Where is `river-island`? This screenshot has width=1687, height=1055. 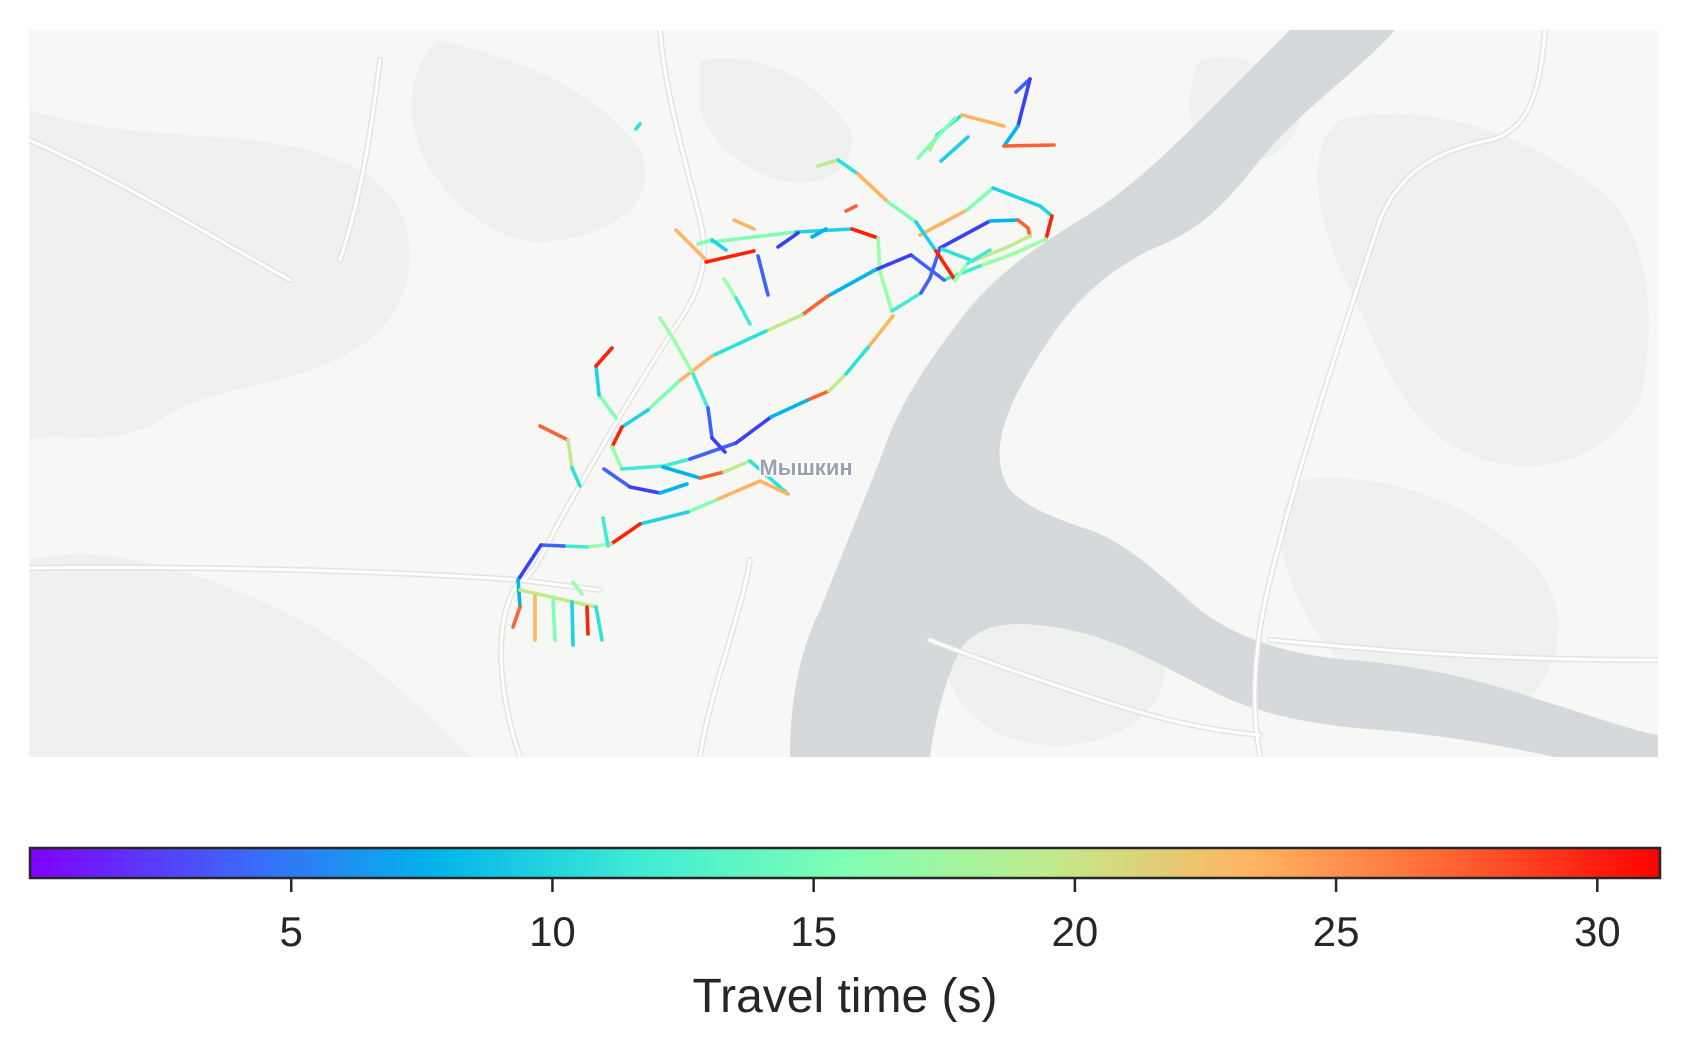
river-island is located at coordinates (1287, 270).